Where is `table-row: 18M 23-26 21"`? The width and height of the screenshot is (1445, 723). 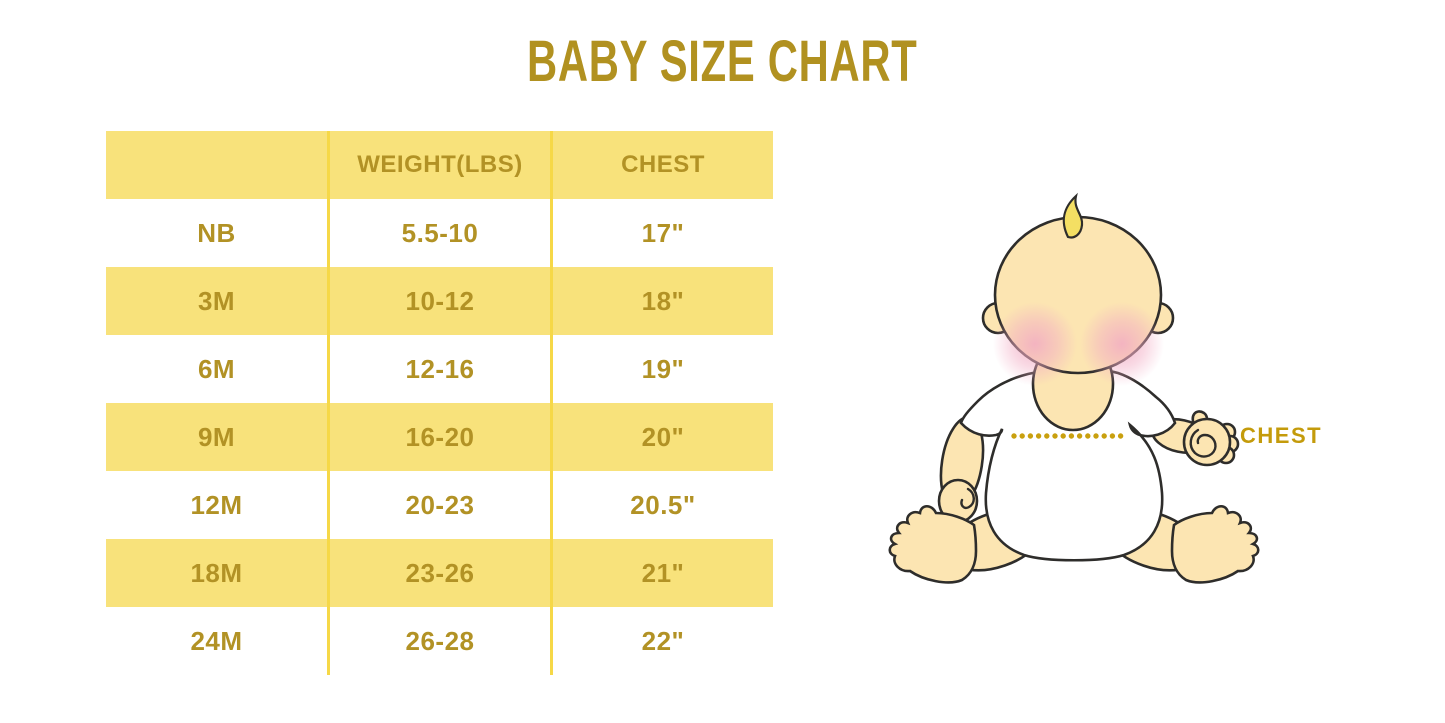
table-row: 18M 23-26 21" is located at coordinates (439, 573).